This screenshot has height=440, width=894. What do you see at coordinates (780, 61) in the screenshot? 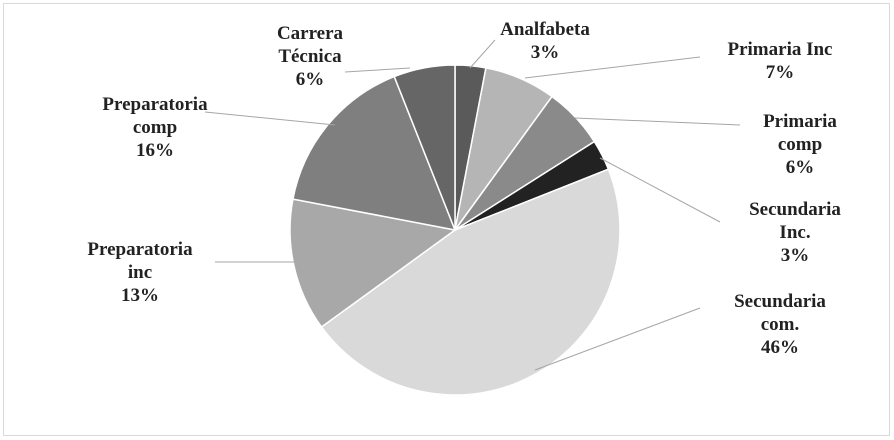
I see `data-label: Primaria Inc 7%` at bounding box center [780, 61].